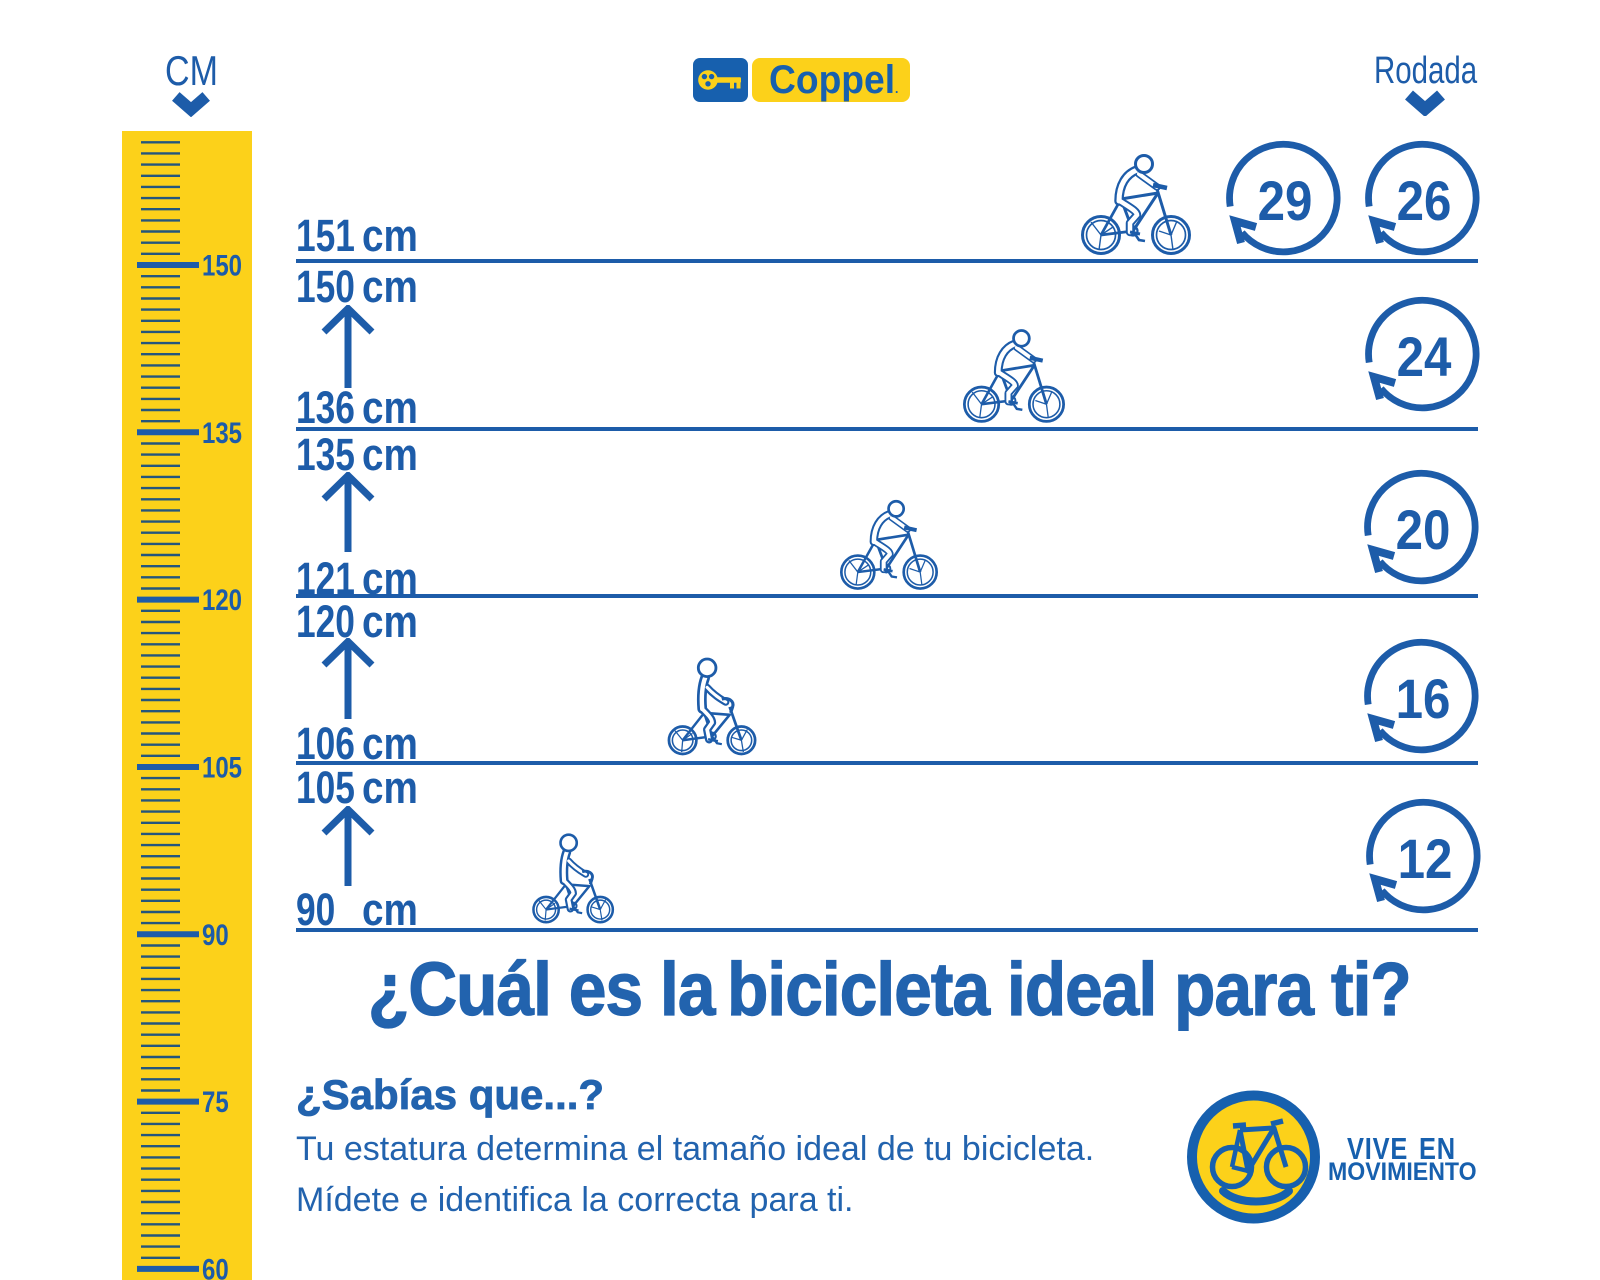 Image resolution: width=1600 pixels, height=1280 pixels. Describe the element at coordinates (222, 599) in the screenshot. I see `svg-text: 120` at that location.